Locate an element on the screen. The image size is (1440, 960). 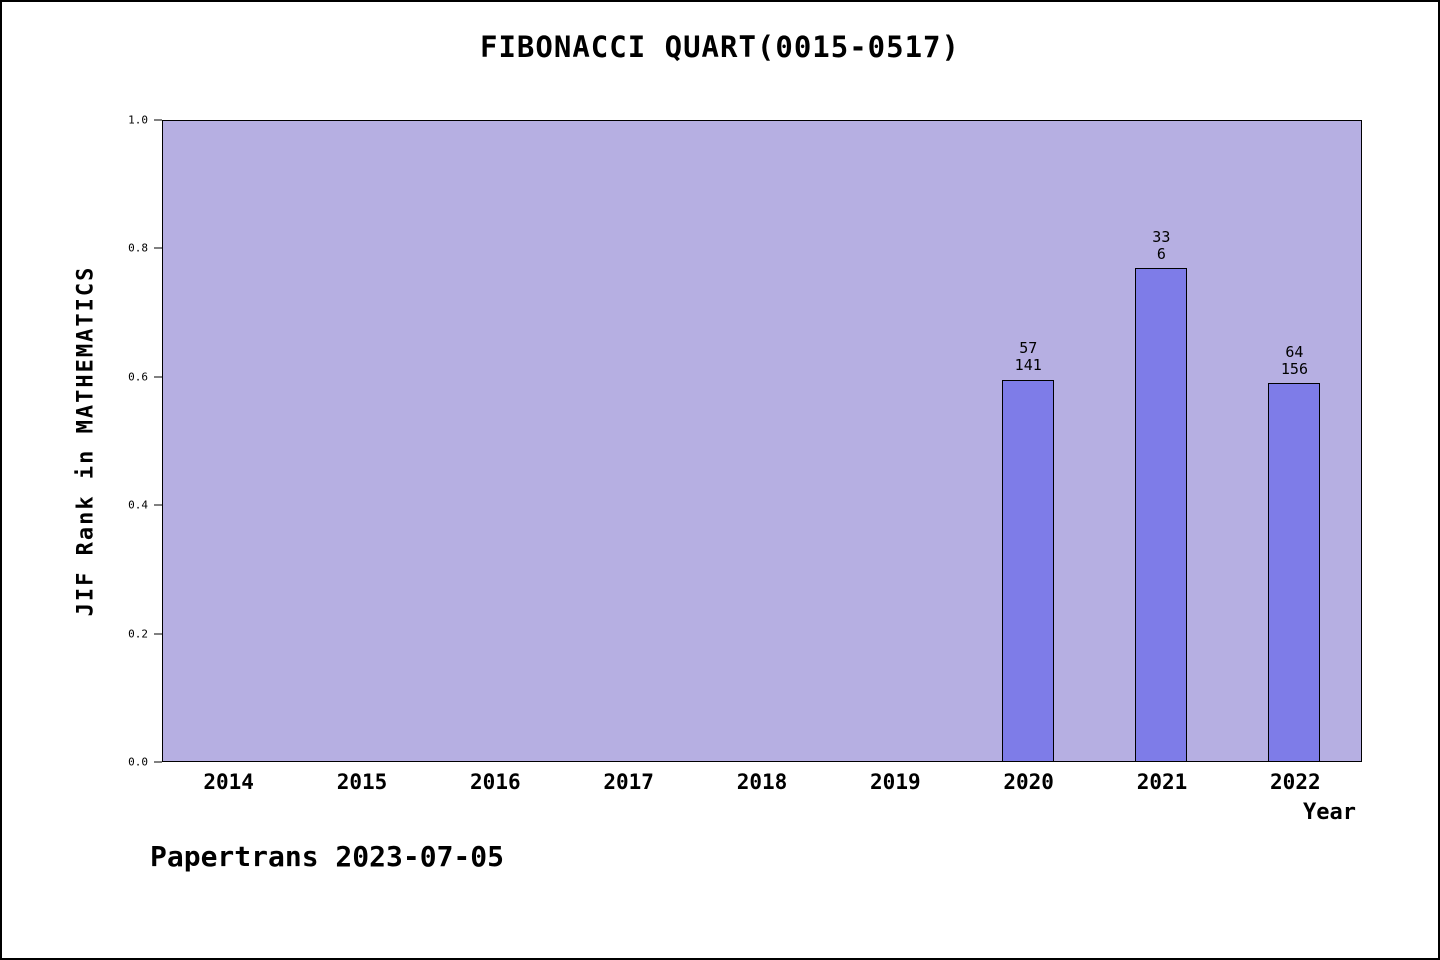
x-axis-labels: 2014 2015 2016 2017 2018 2019 2020 2021 2022 is located at coordinates (762, 785).